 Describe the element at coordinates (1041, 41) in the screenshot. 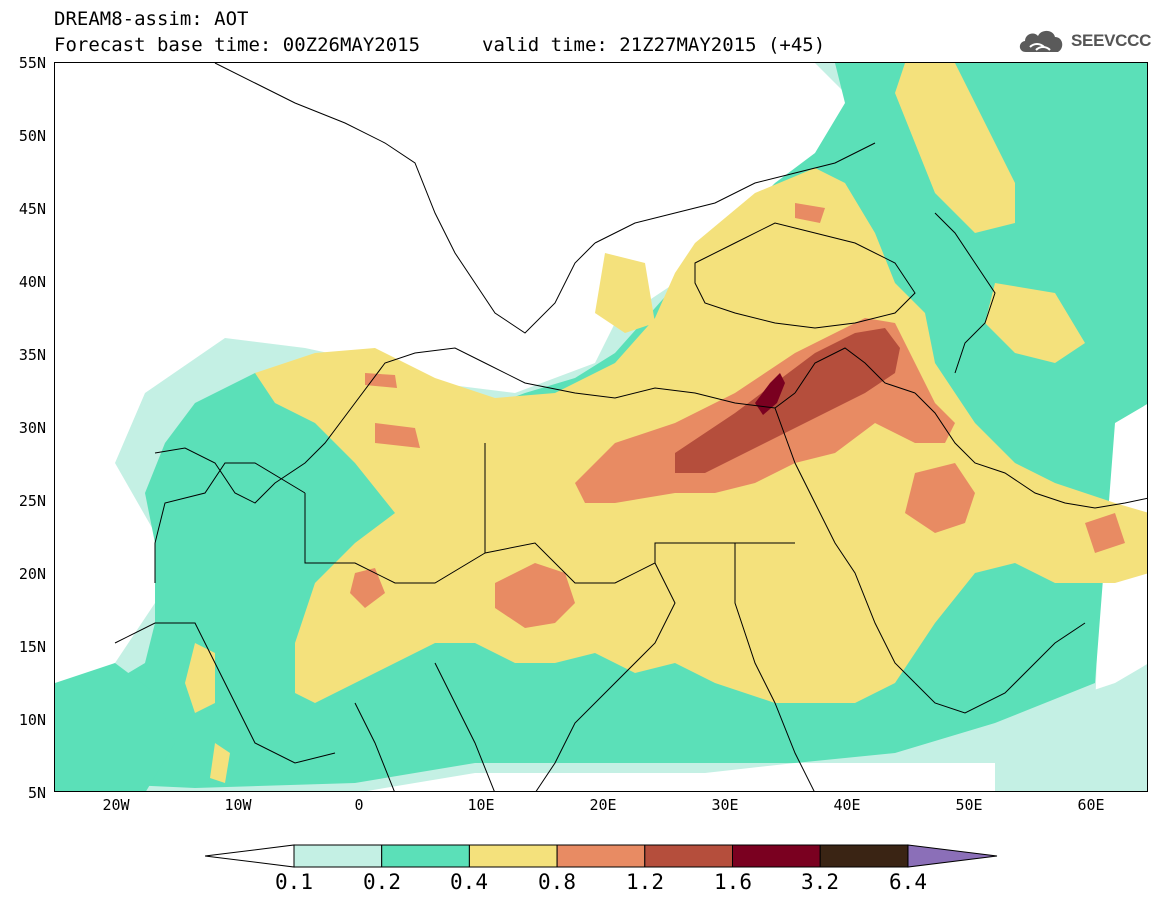

I see `cloud-icon` at that location.